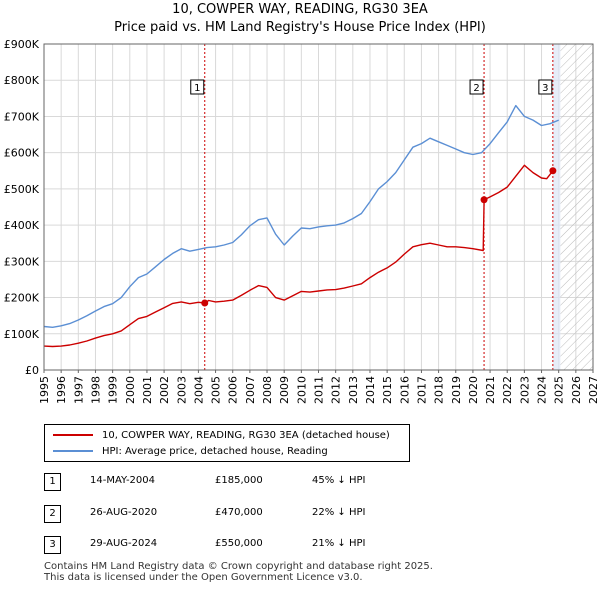  I want to click on x-tick-label: 2008, so click(267, 390).